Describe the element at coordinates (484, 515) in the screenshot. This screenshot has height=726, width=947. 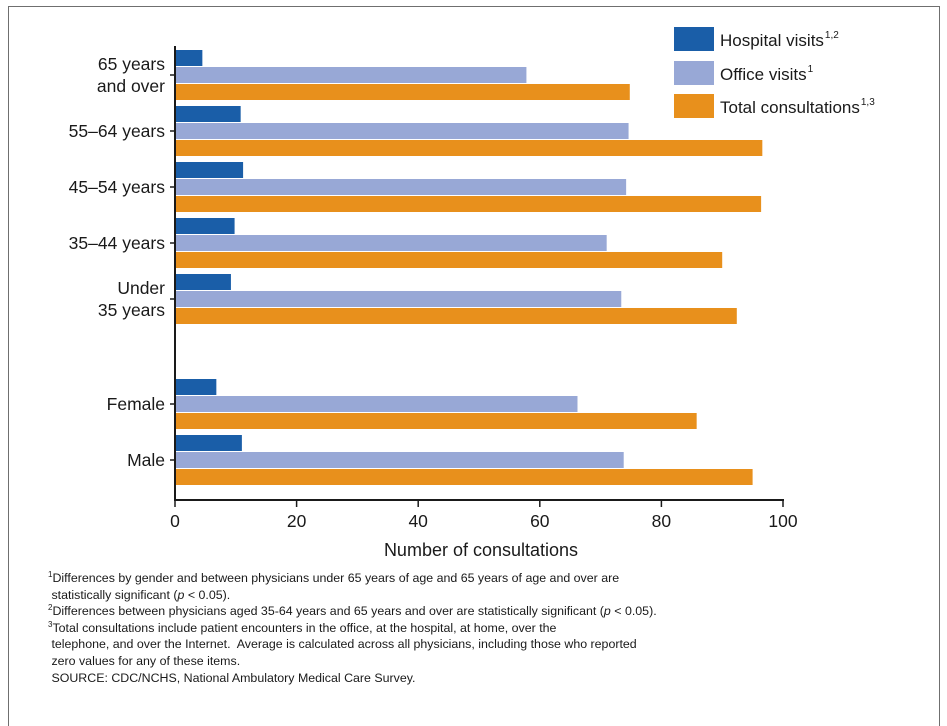
I see `x-tick-labels: 0 20 40 60 80 100` at that location.